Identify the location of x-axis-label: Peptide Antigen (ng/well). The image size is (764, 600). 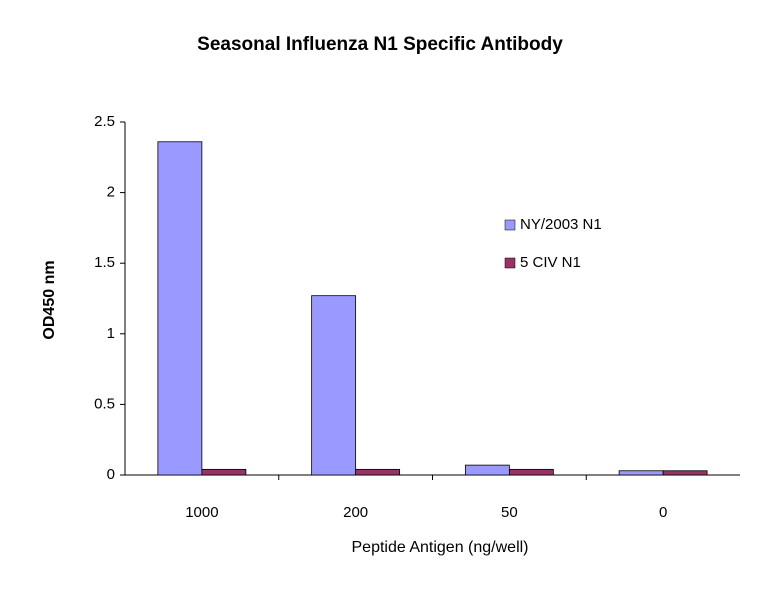
(440, 547).